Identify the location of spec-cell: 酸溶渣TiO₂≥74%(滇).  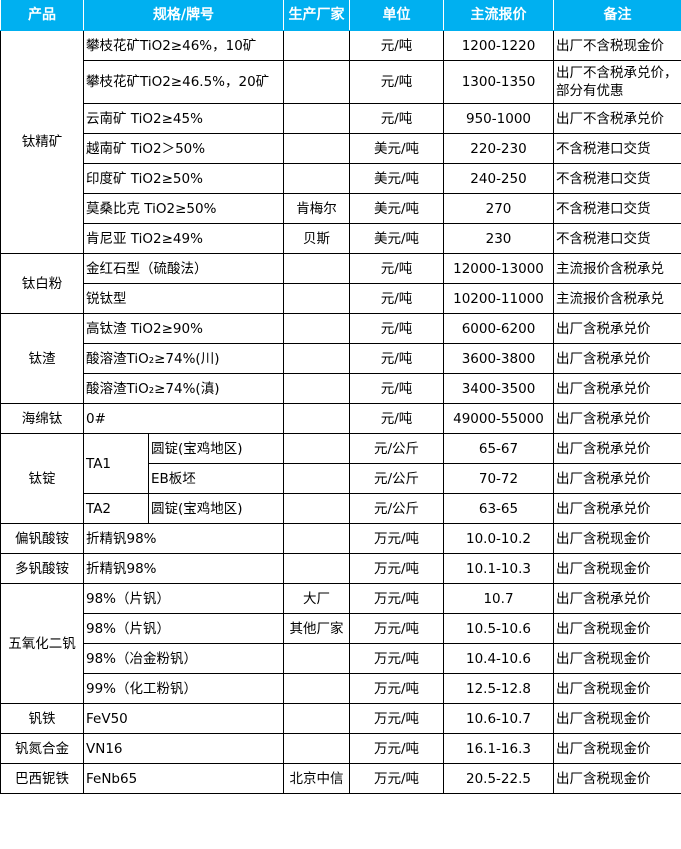
(183, 388).